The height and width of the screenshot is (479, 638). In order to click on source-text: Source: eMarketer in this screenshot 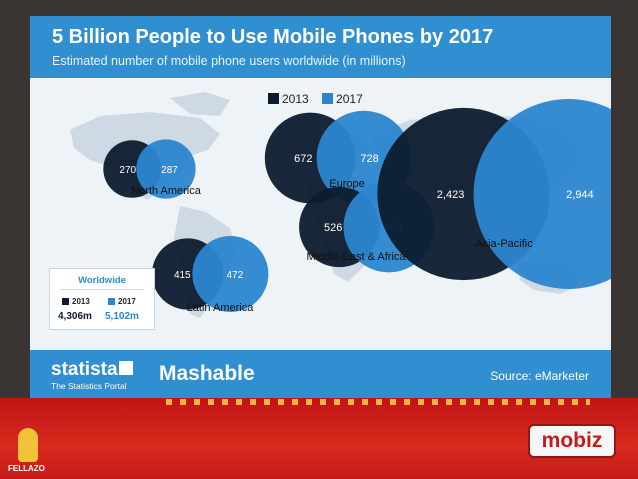, I will do `click(539, 376)`.